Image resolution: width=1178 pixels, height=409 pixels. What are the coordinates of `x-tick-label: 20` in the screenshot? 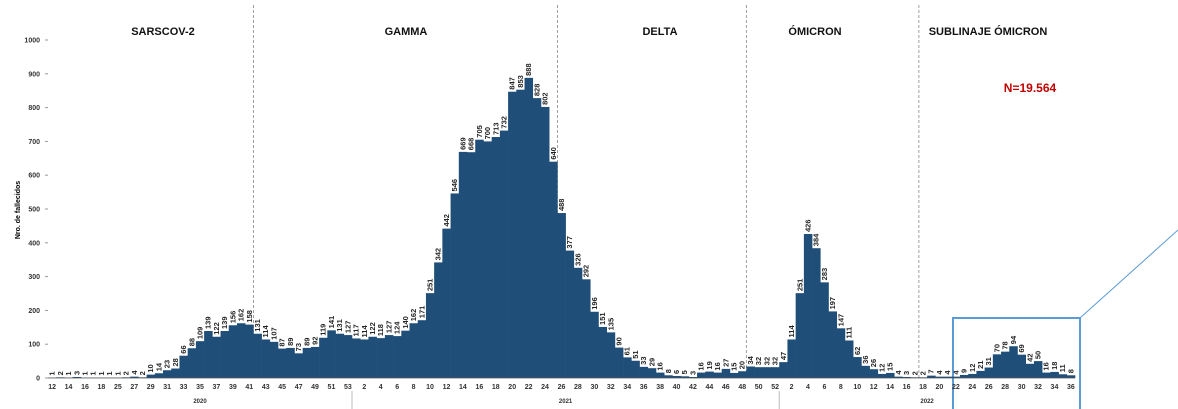 It's located at (512, 387).